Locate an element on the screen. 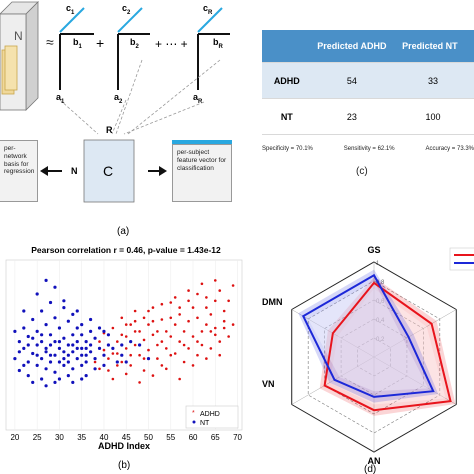 The height and width of the screenshot is (474, 474). matrix-label: C is located at coordinates (108, 171).